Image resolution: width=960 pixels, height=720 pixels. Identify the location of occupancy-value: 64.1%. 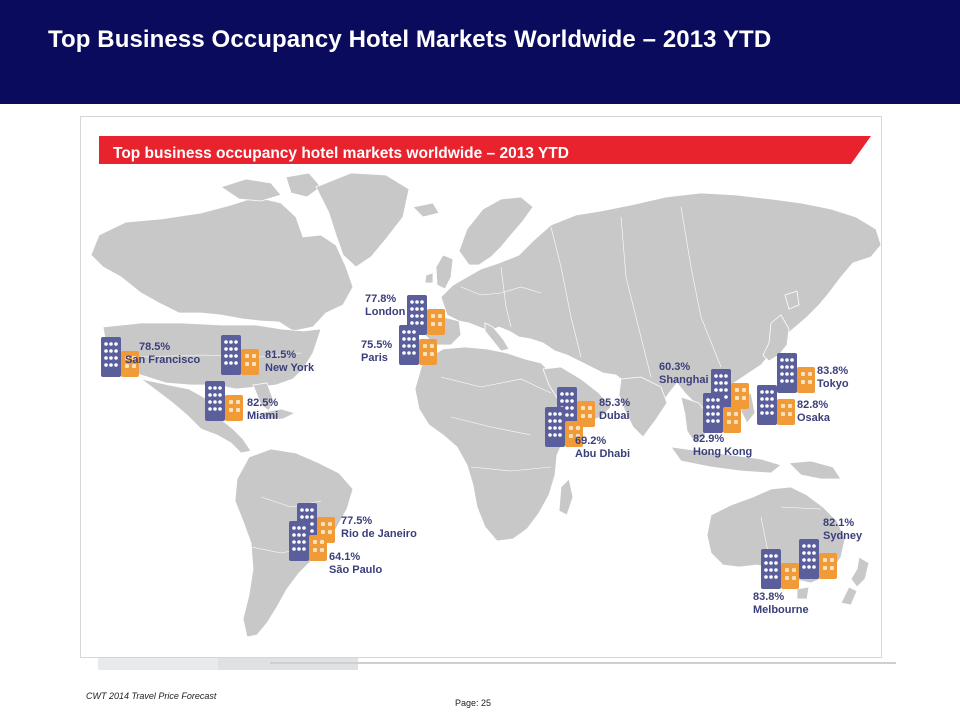
(345, 557).